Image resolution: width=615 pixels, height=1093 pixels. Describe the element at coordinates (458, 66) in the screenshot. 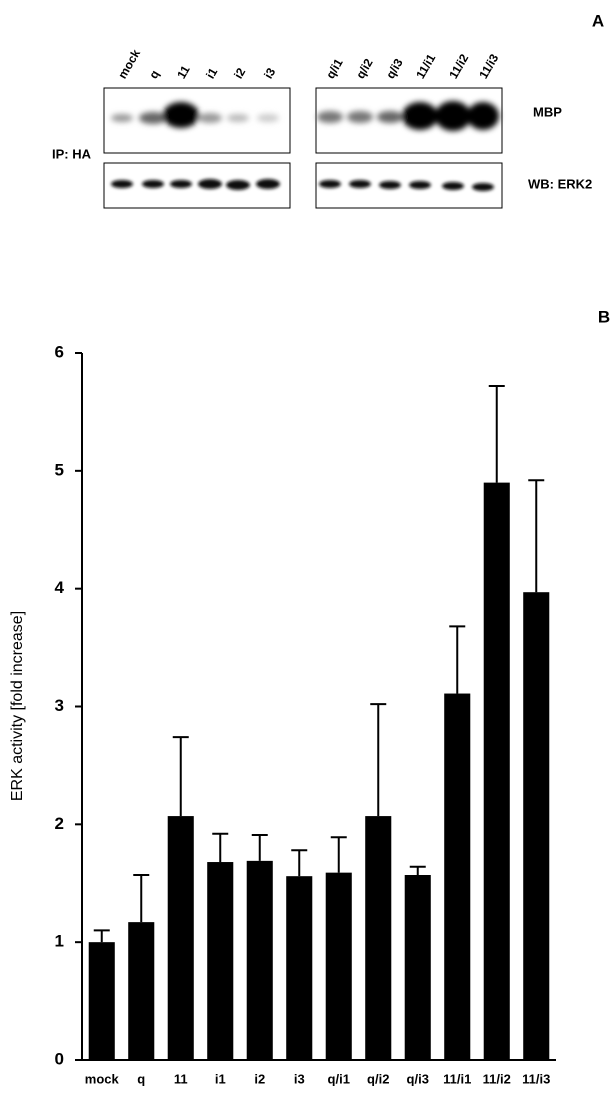

I see `lane-label: 11/i2` at that location.